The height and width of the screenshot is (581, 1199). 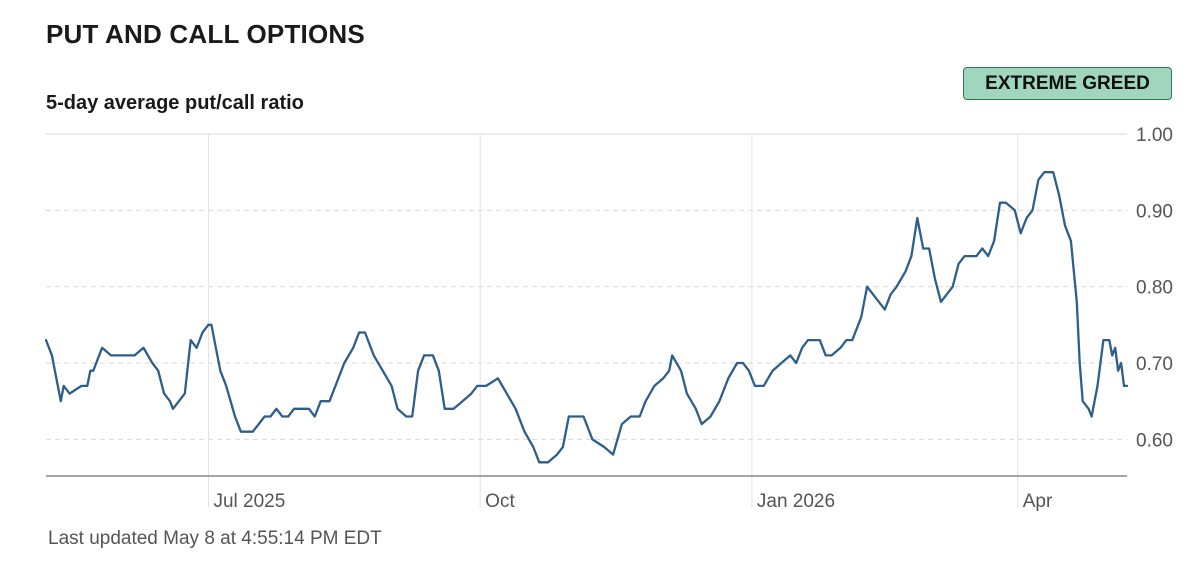 I want to click on y-tick-label: 0.80, so click(x=1154, y=288).